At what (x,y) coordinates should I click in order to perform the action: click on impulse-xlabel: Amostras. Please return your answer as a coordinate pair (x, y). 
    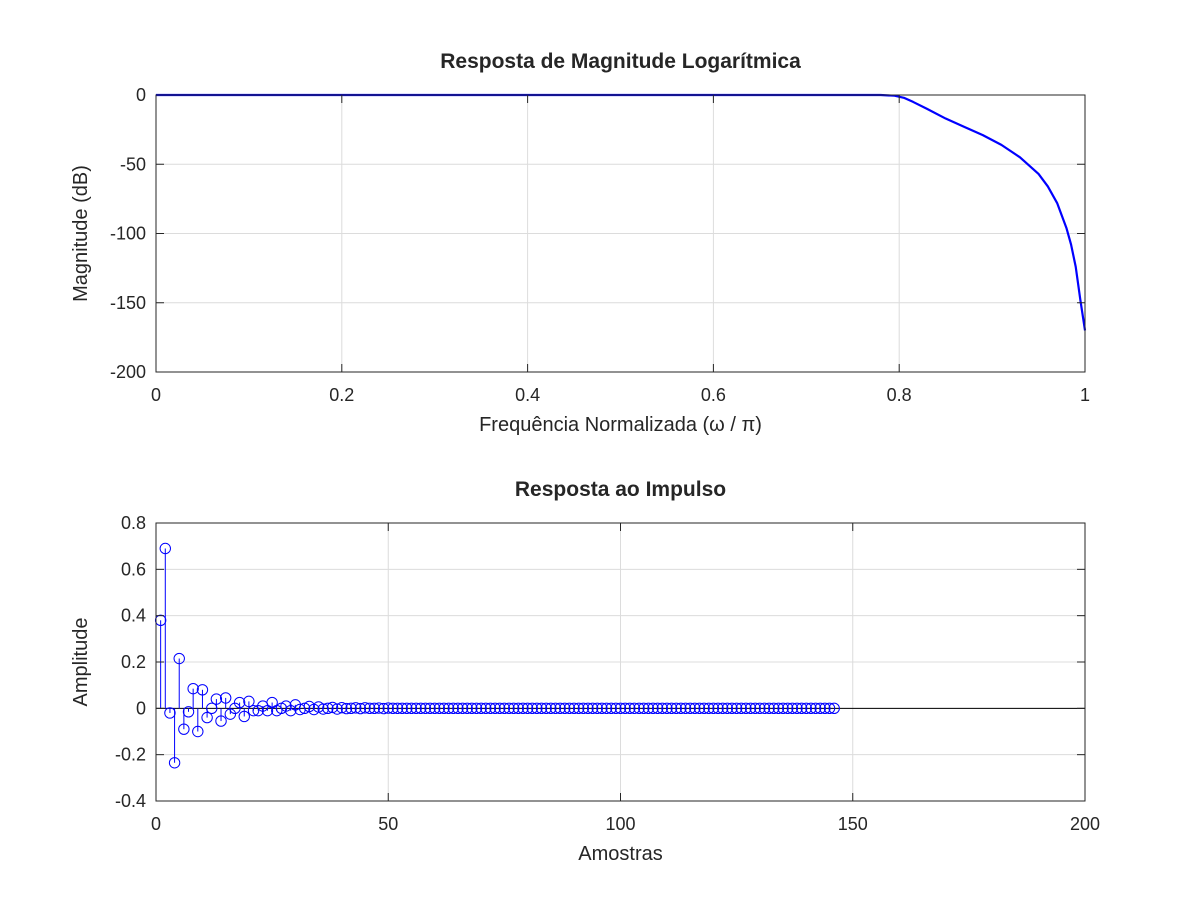
    Looking at the image, I should click on (620, 854).